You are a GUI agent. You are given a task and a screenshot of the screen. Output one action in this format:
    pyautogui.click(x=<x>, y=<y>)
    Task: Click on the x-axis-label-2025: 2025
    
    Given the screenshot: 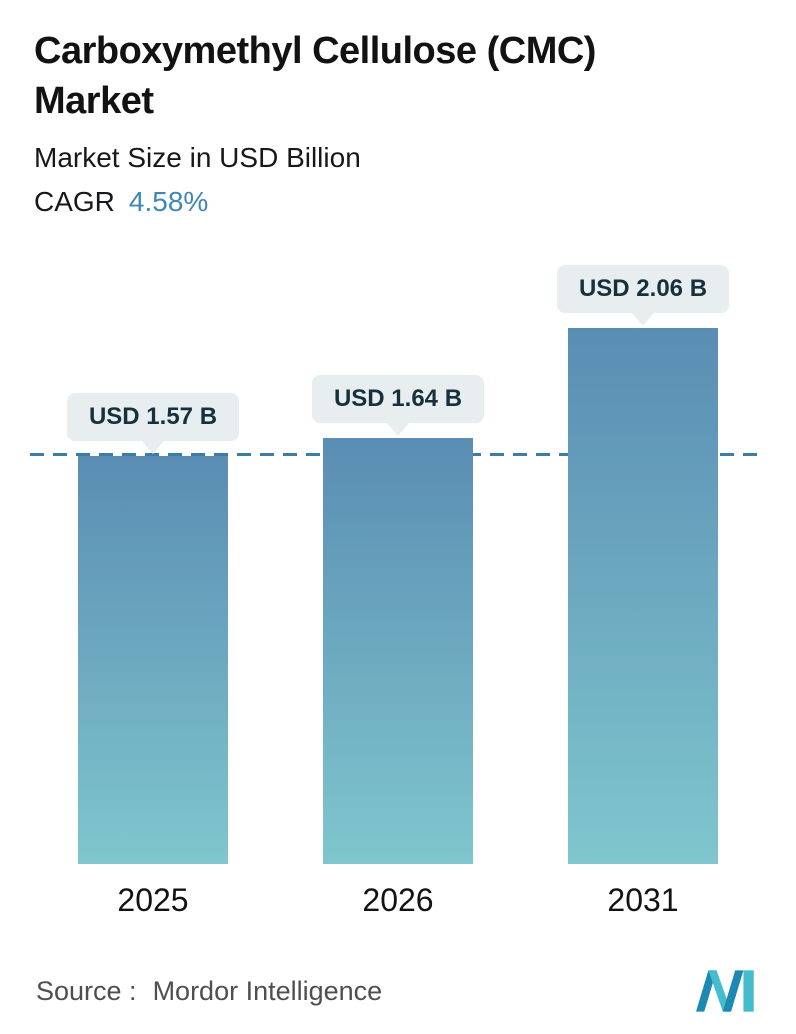 What is the action you would take?
    pyautogui.click(x=153, y=900)
    